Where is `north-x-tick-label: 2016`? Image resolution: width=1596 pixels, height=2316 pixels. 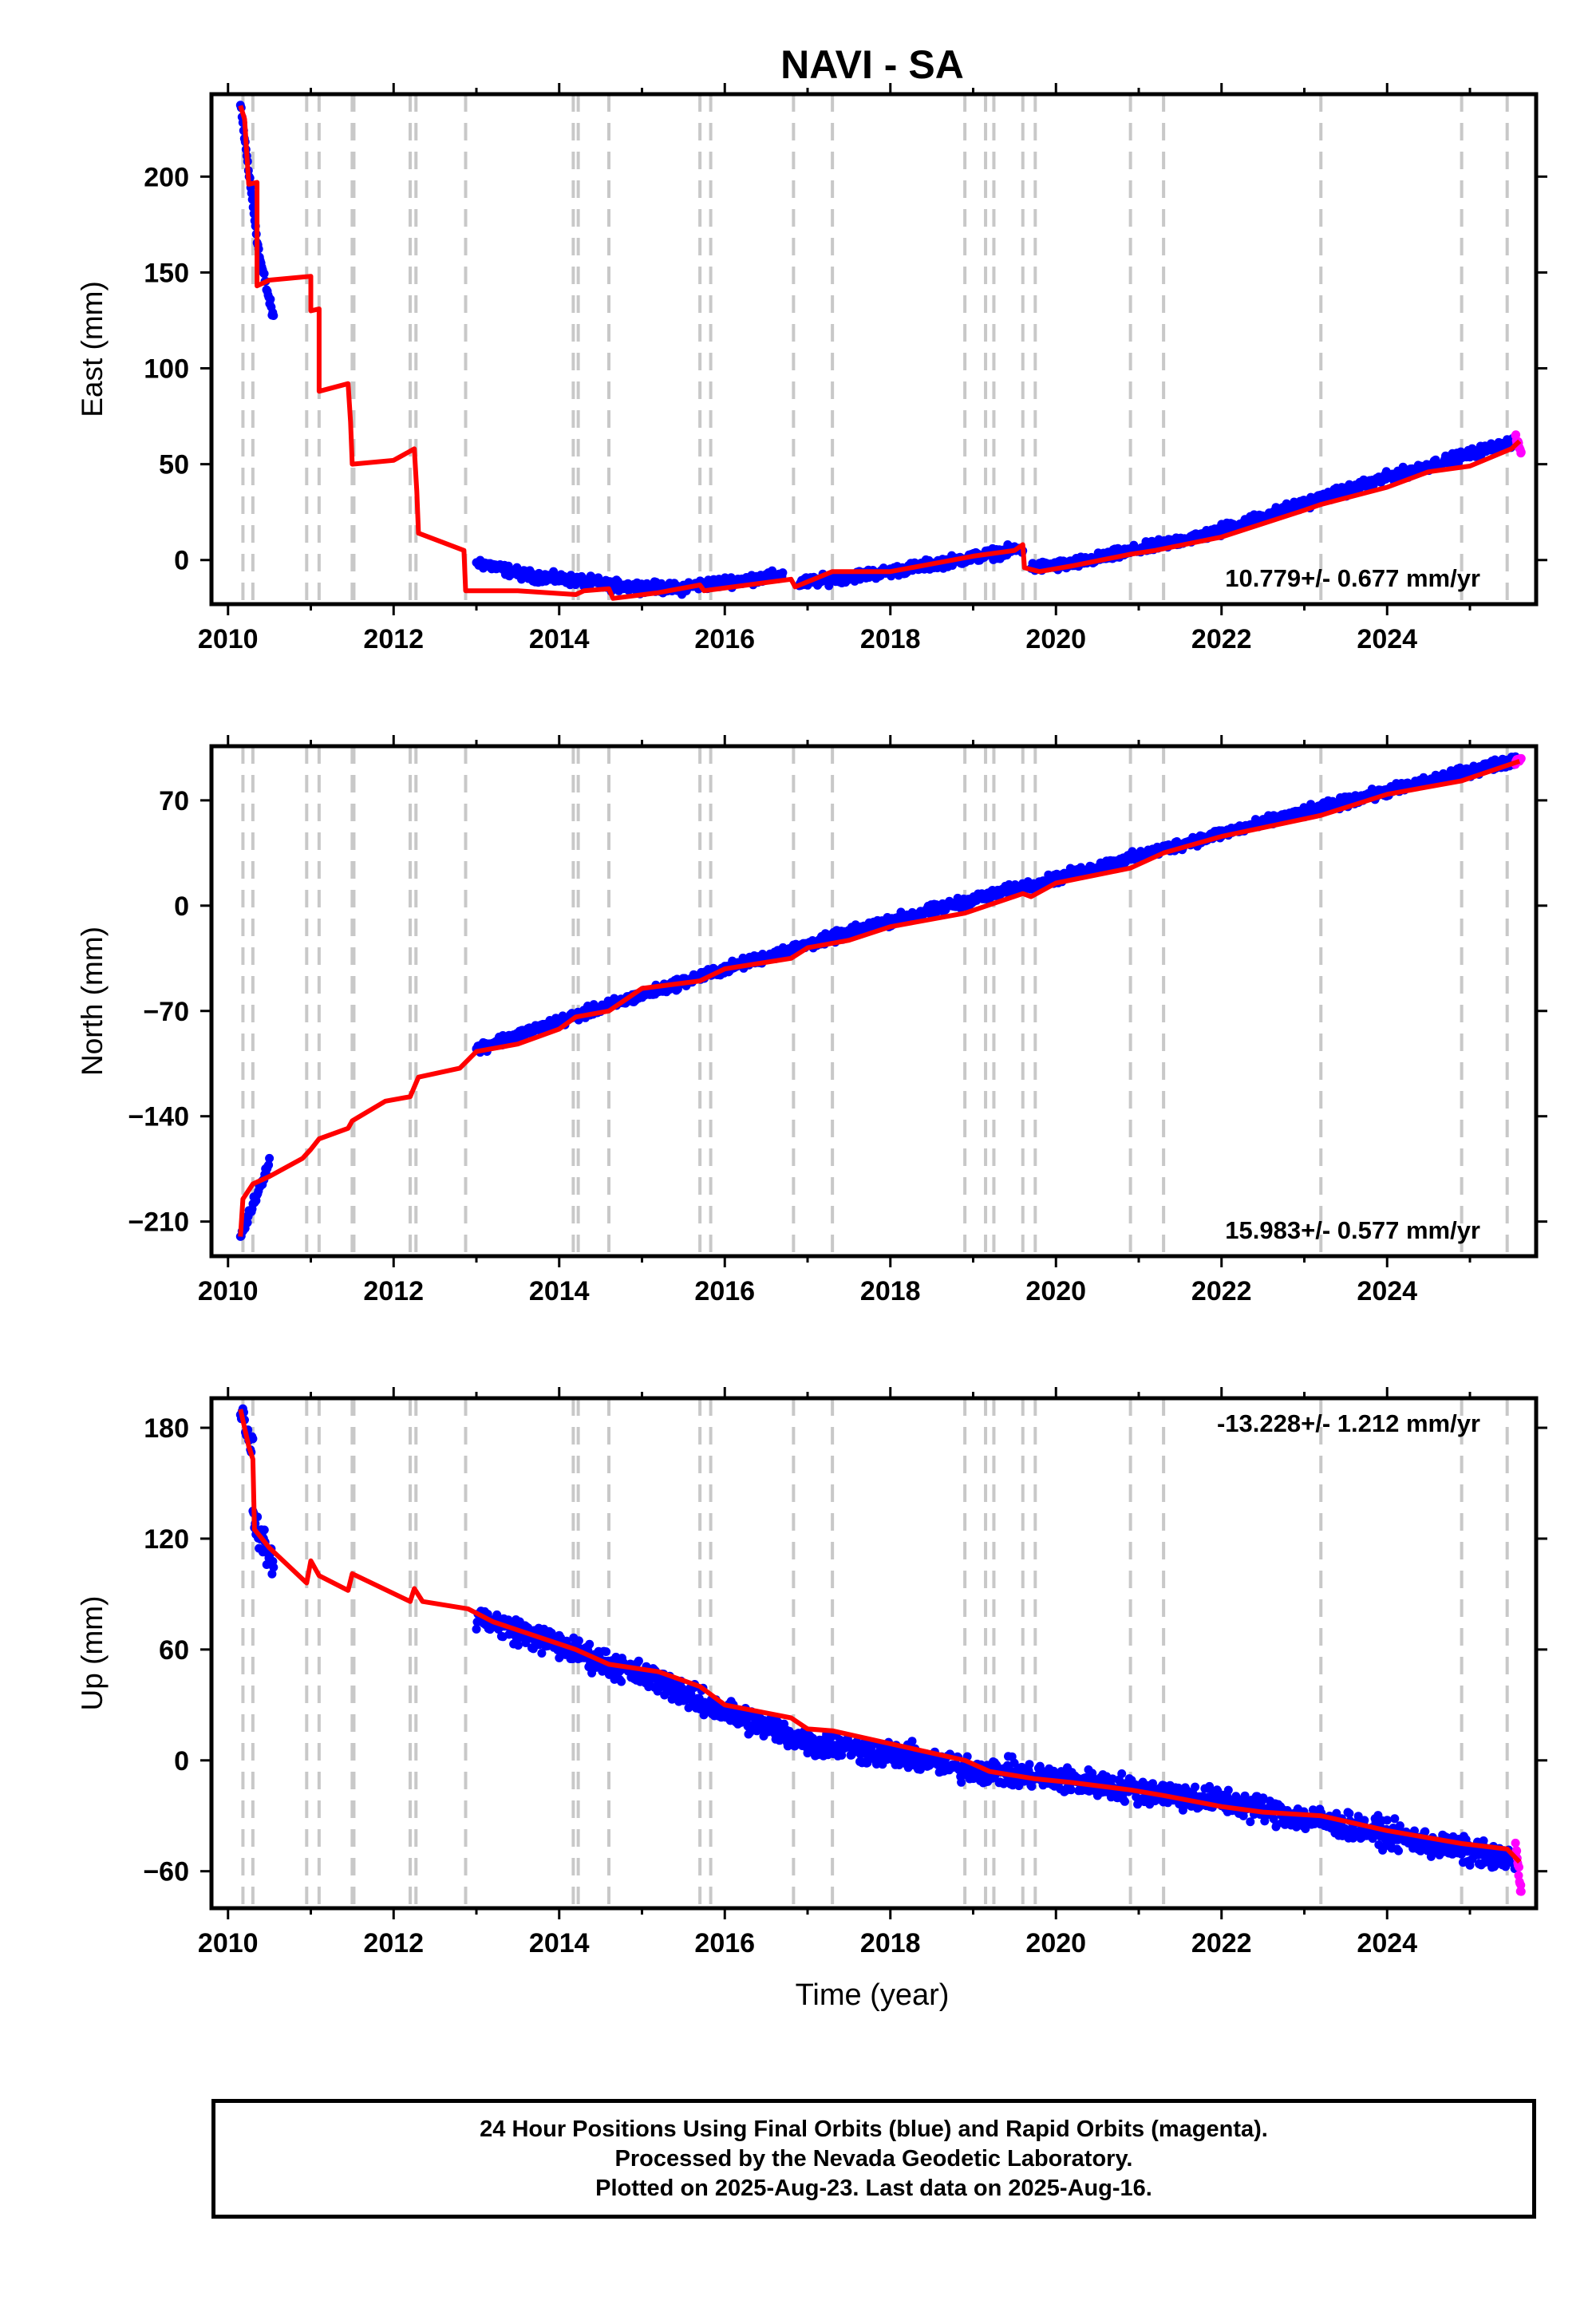
north-x-tick-label: 2016 is located at coordinates (724, 1291).